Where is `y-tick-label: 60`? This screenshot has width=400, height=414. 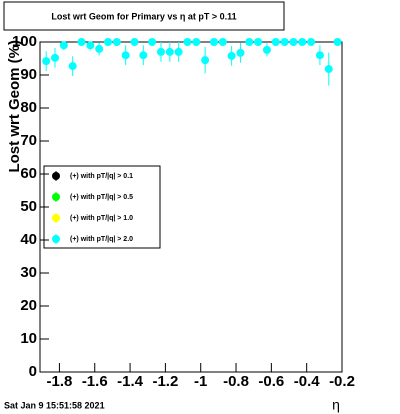
y-tick-label: 60 is located at coordinates (28, 173).